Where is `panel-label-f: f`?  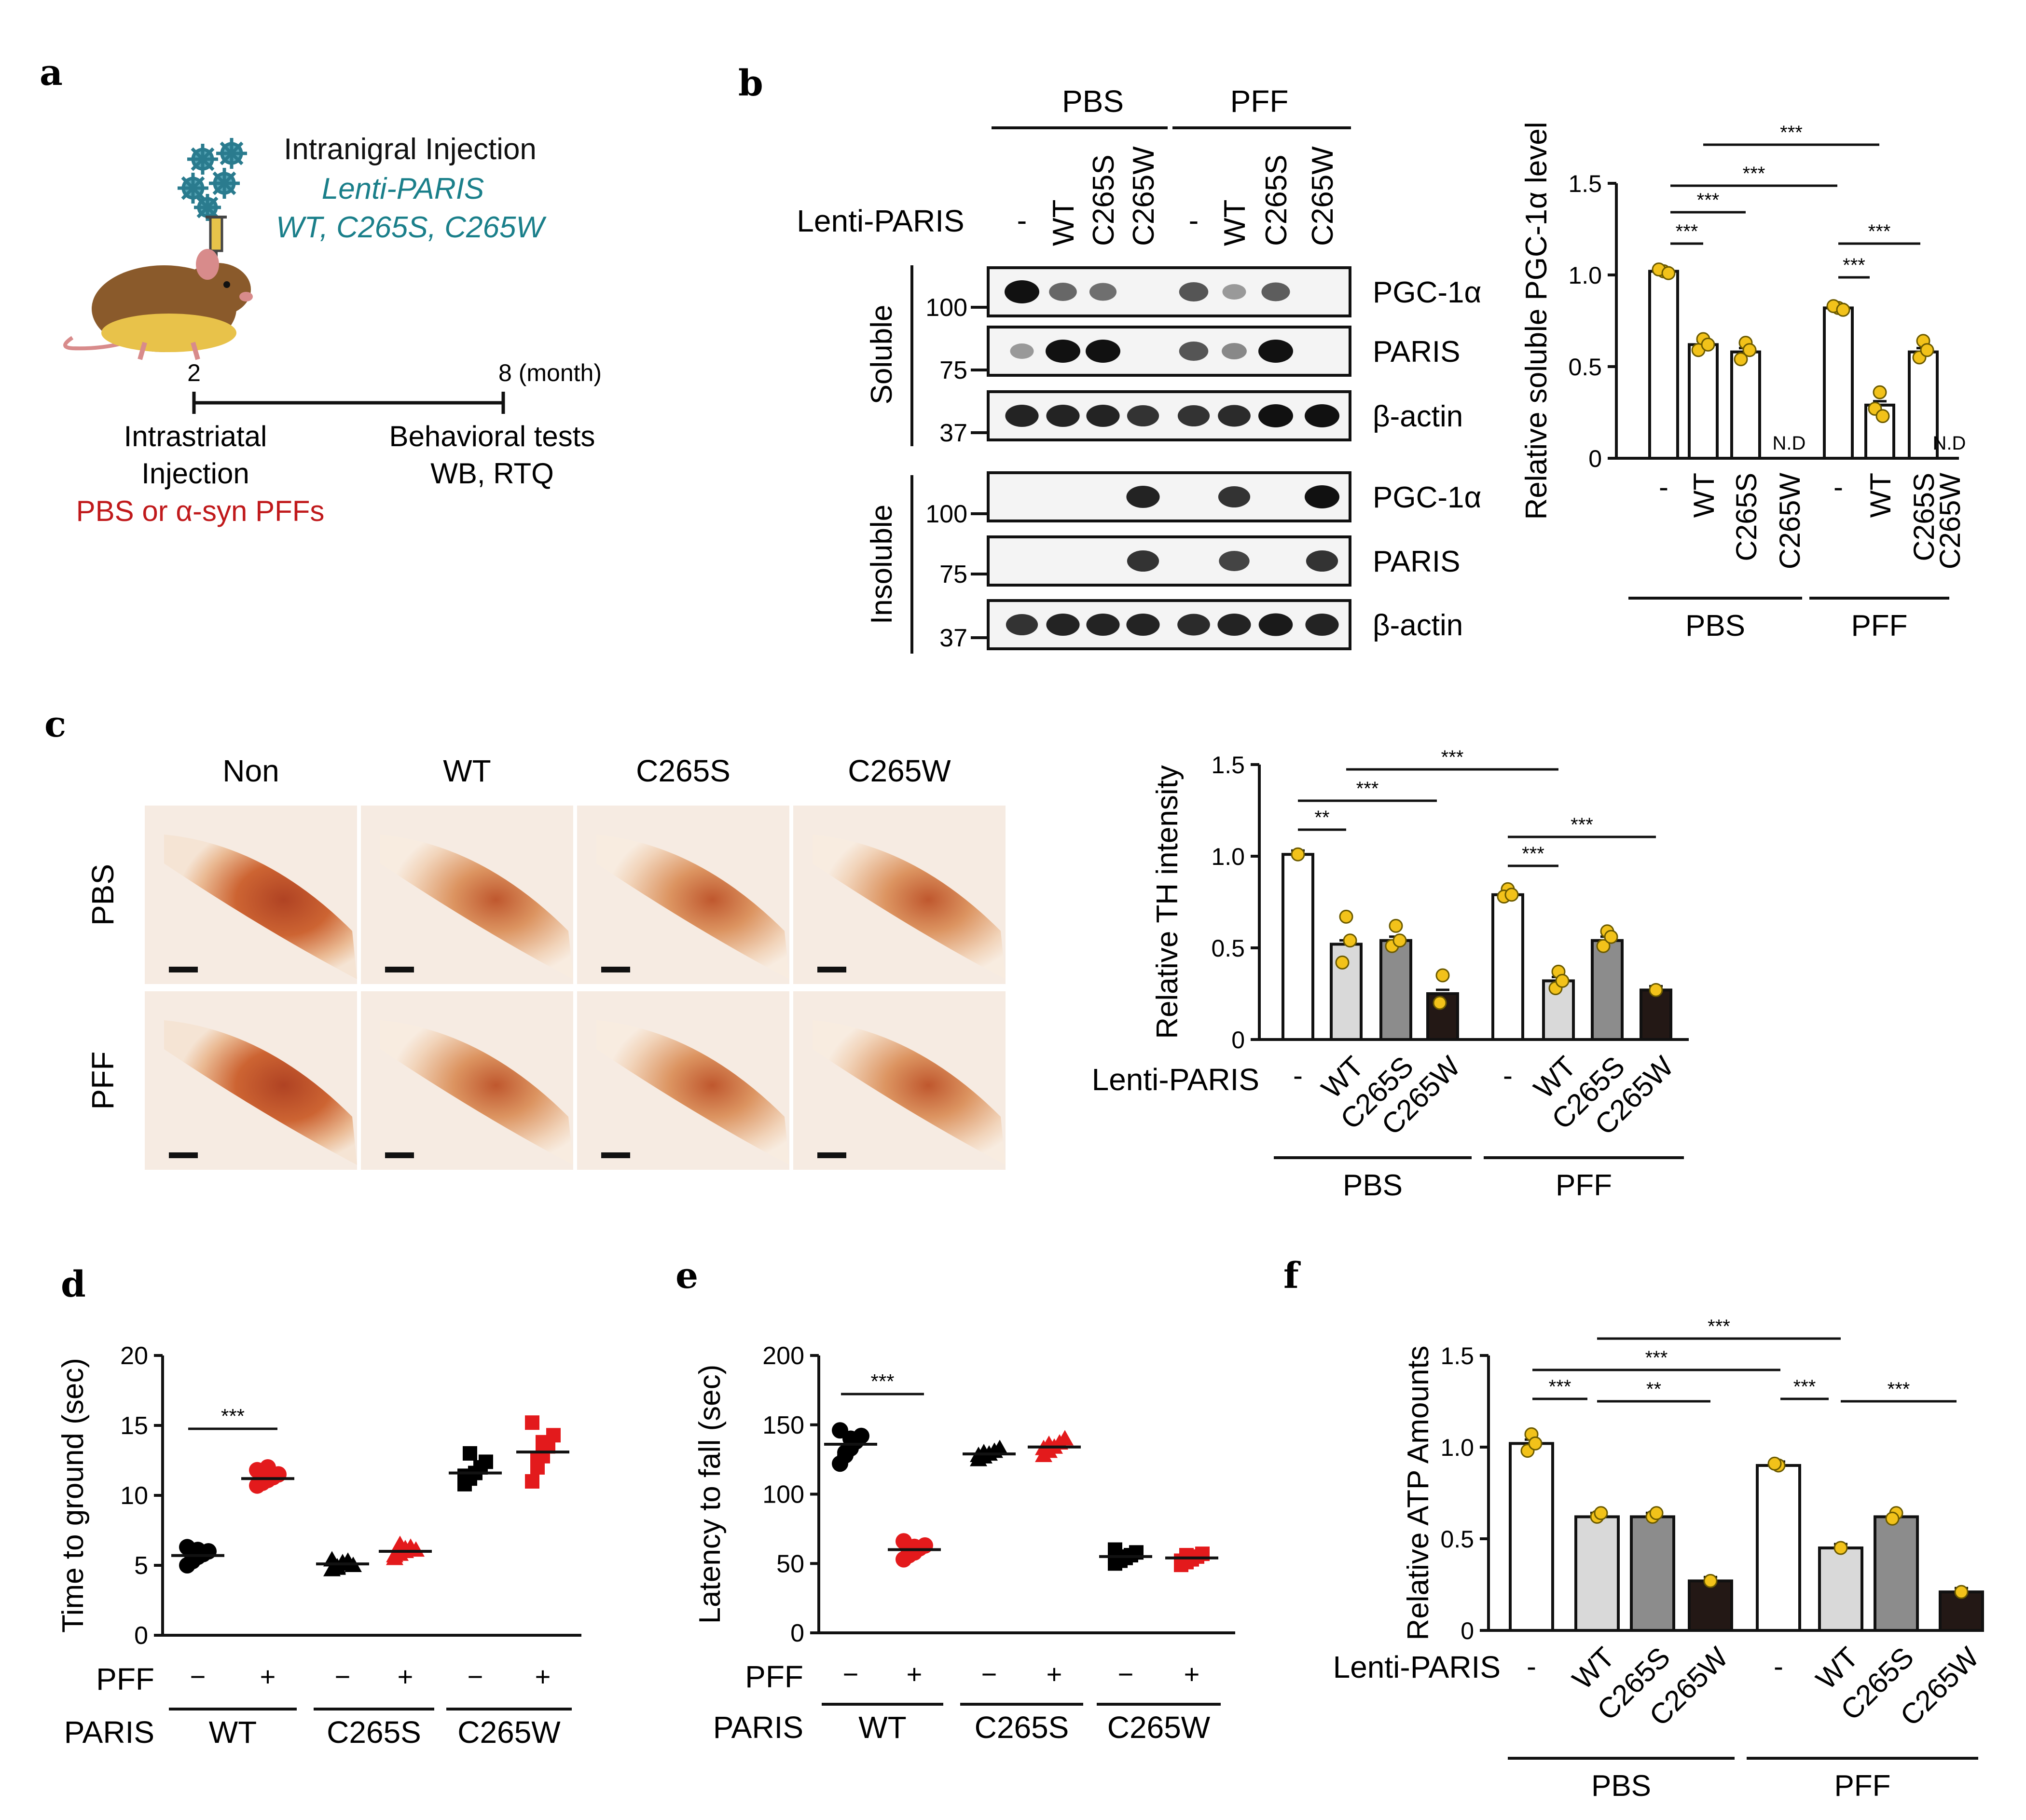
panel-label-f: f is located at coordinates (1292, 1276).